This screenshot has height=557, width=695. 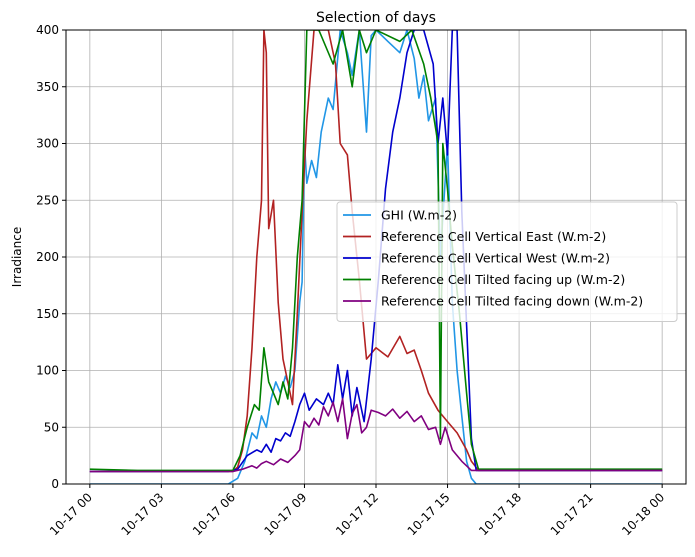 I want to click on x-tick-label: 10-17 18, so click(x=500, y=514).